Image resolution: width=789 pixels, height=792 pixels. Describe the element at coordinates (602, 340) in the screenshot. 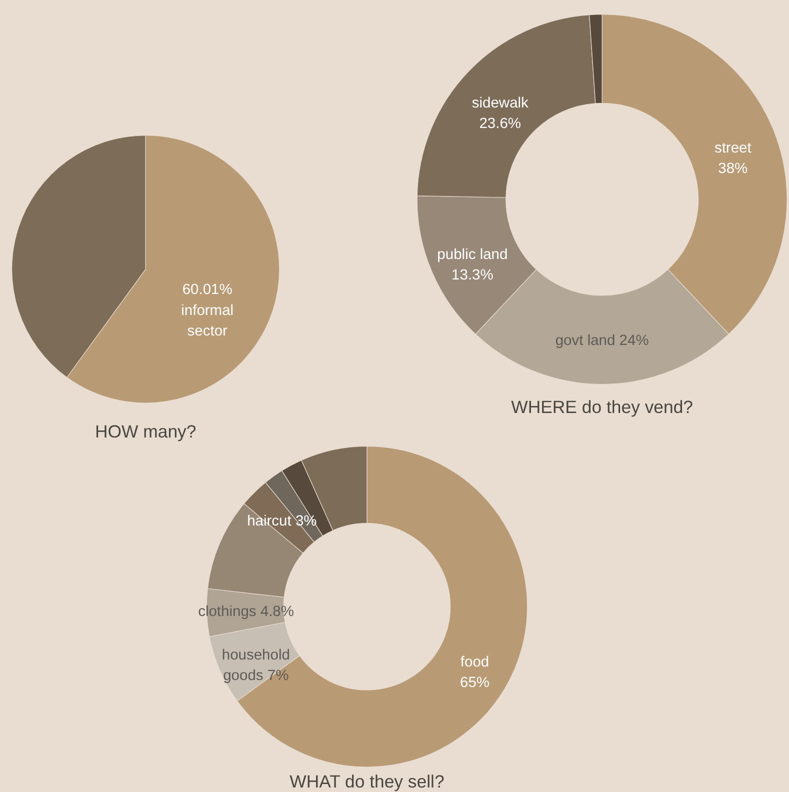

I see `data-label: govt land 24%` at that location.